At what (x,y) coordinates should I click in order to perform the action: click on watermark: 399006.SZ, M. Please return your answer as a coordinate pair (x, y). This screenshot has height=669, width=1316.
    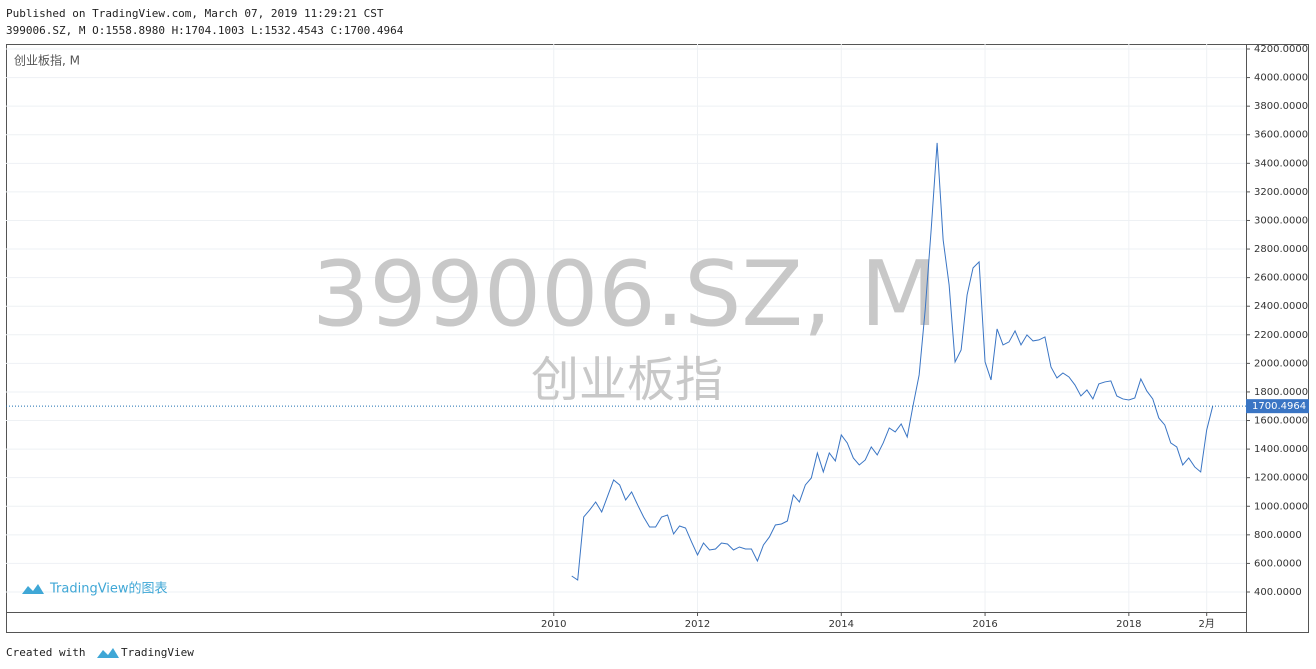
    Looking at the image, I should click on (625, 294).